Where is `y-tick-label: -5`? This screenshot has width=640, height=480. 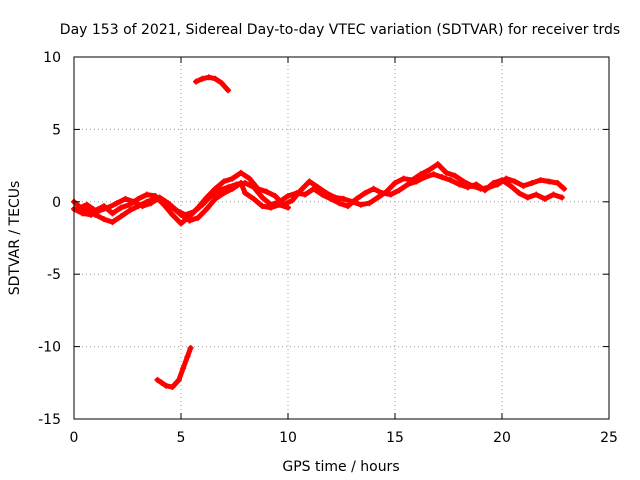
y-tick-label: -5 is located at coordinates (54, 275).